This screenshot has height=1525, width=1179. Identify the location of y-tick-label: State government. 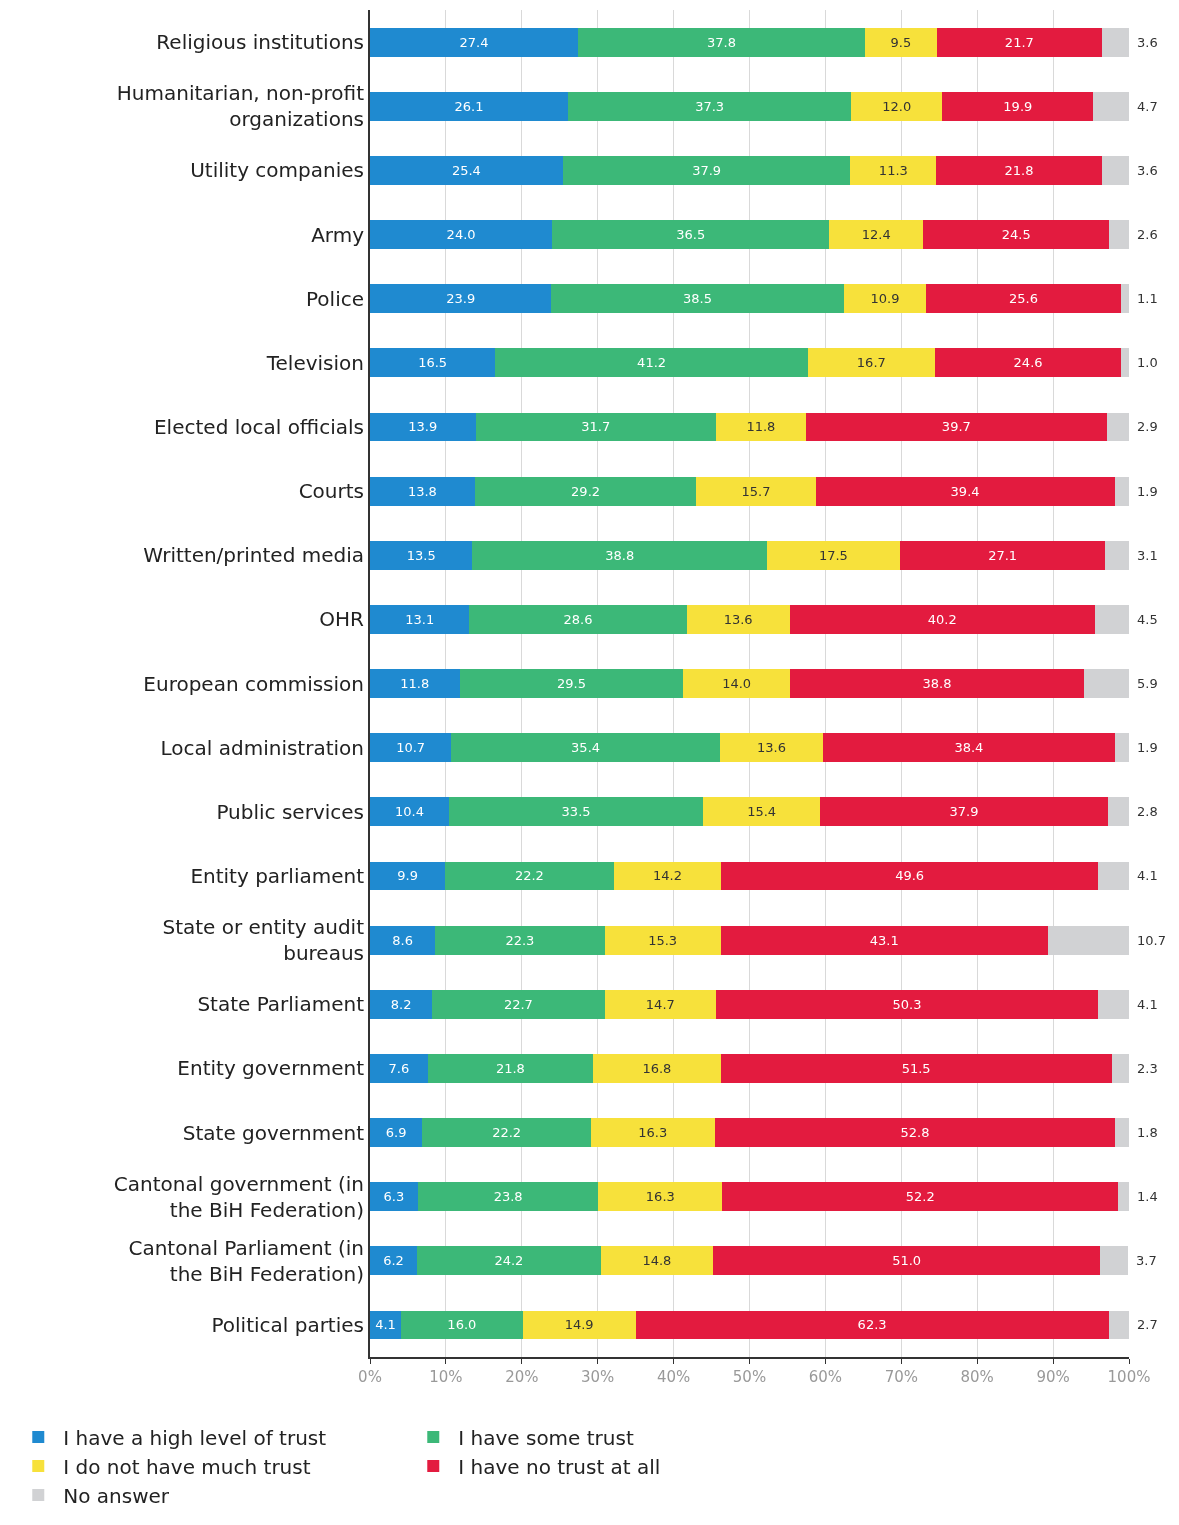
(273, 1132).